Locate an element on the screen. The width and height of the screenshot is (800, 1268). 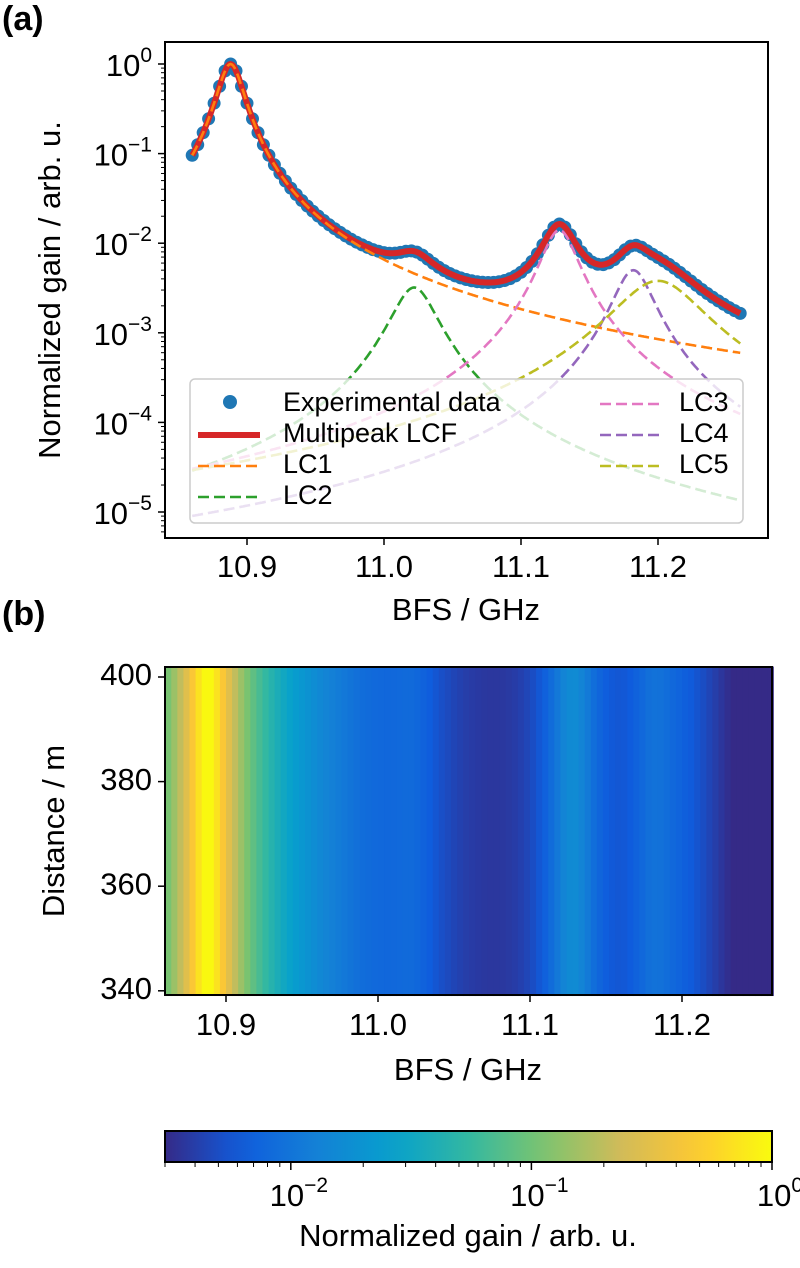
heatmap-x-tick-label: 10.9 is located at coordinates (226, 1024).